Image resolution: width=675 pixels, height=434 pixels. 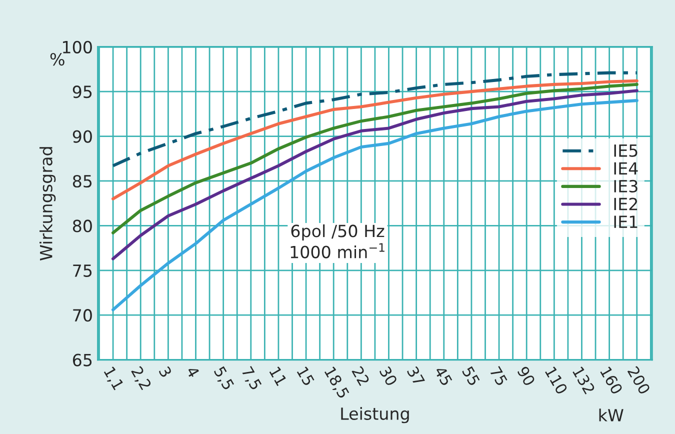 What do you see at coordinates (223, 379) in the screenshot?
I see `x-tick-label: 5,5` at bounding box center [223, 379].